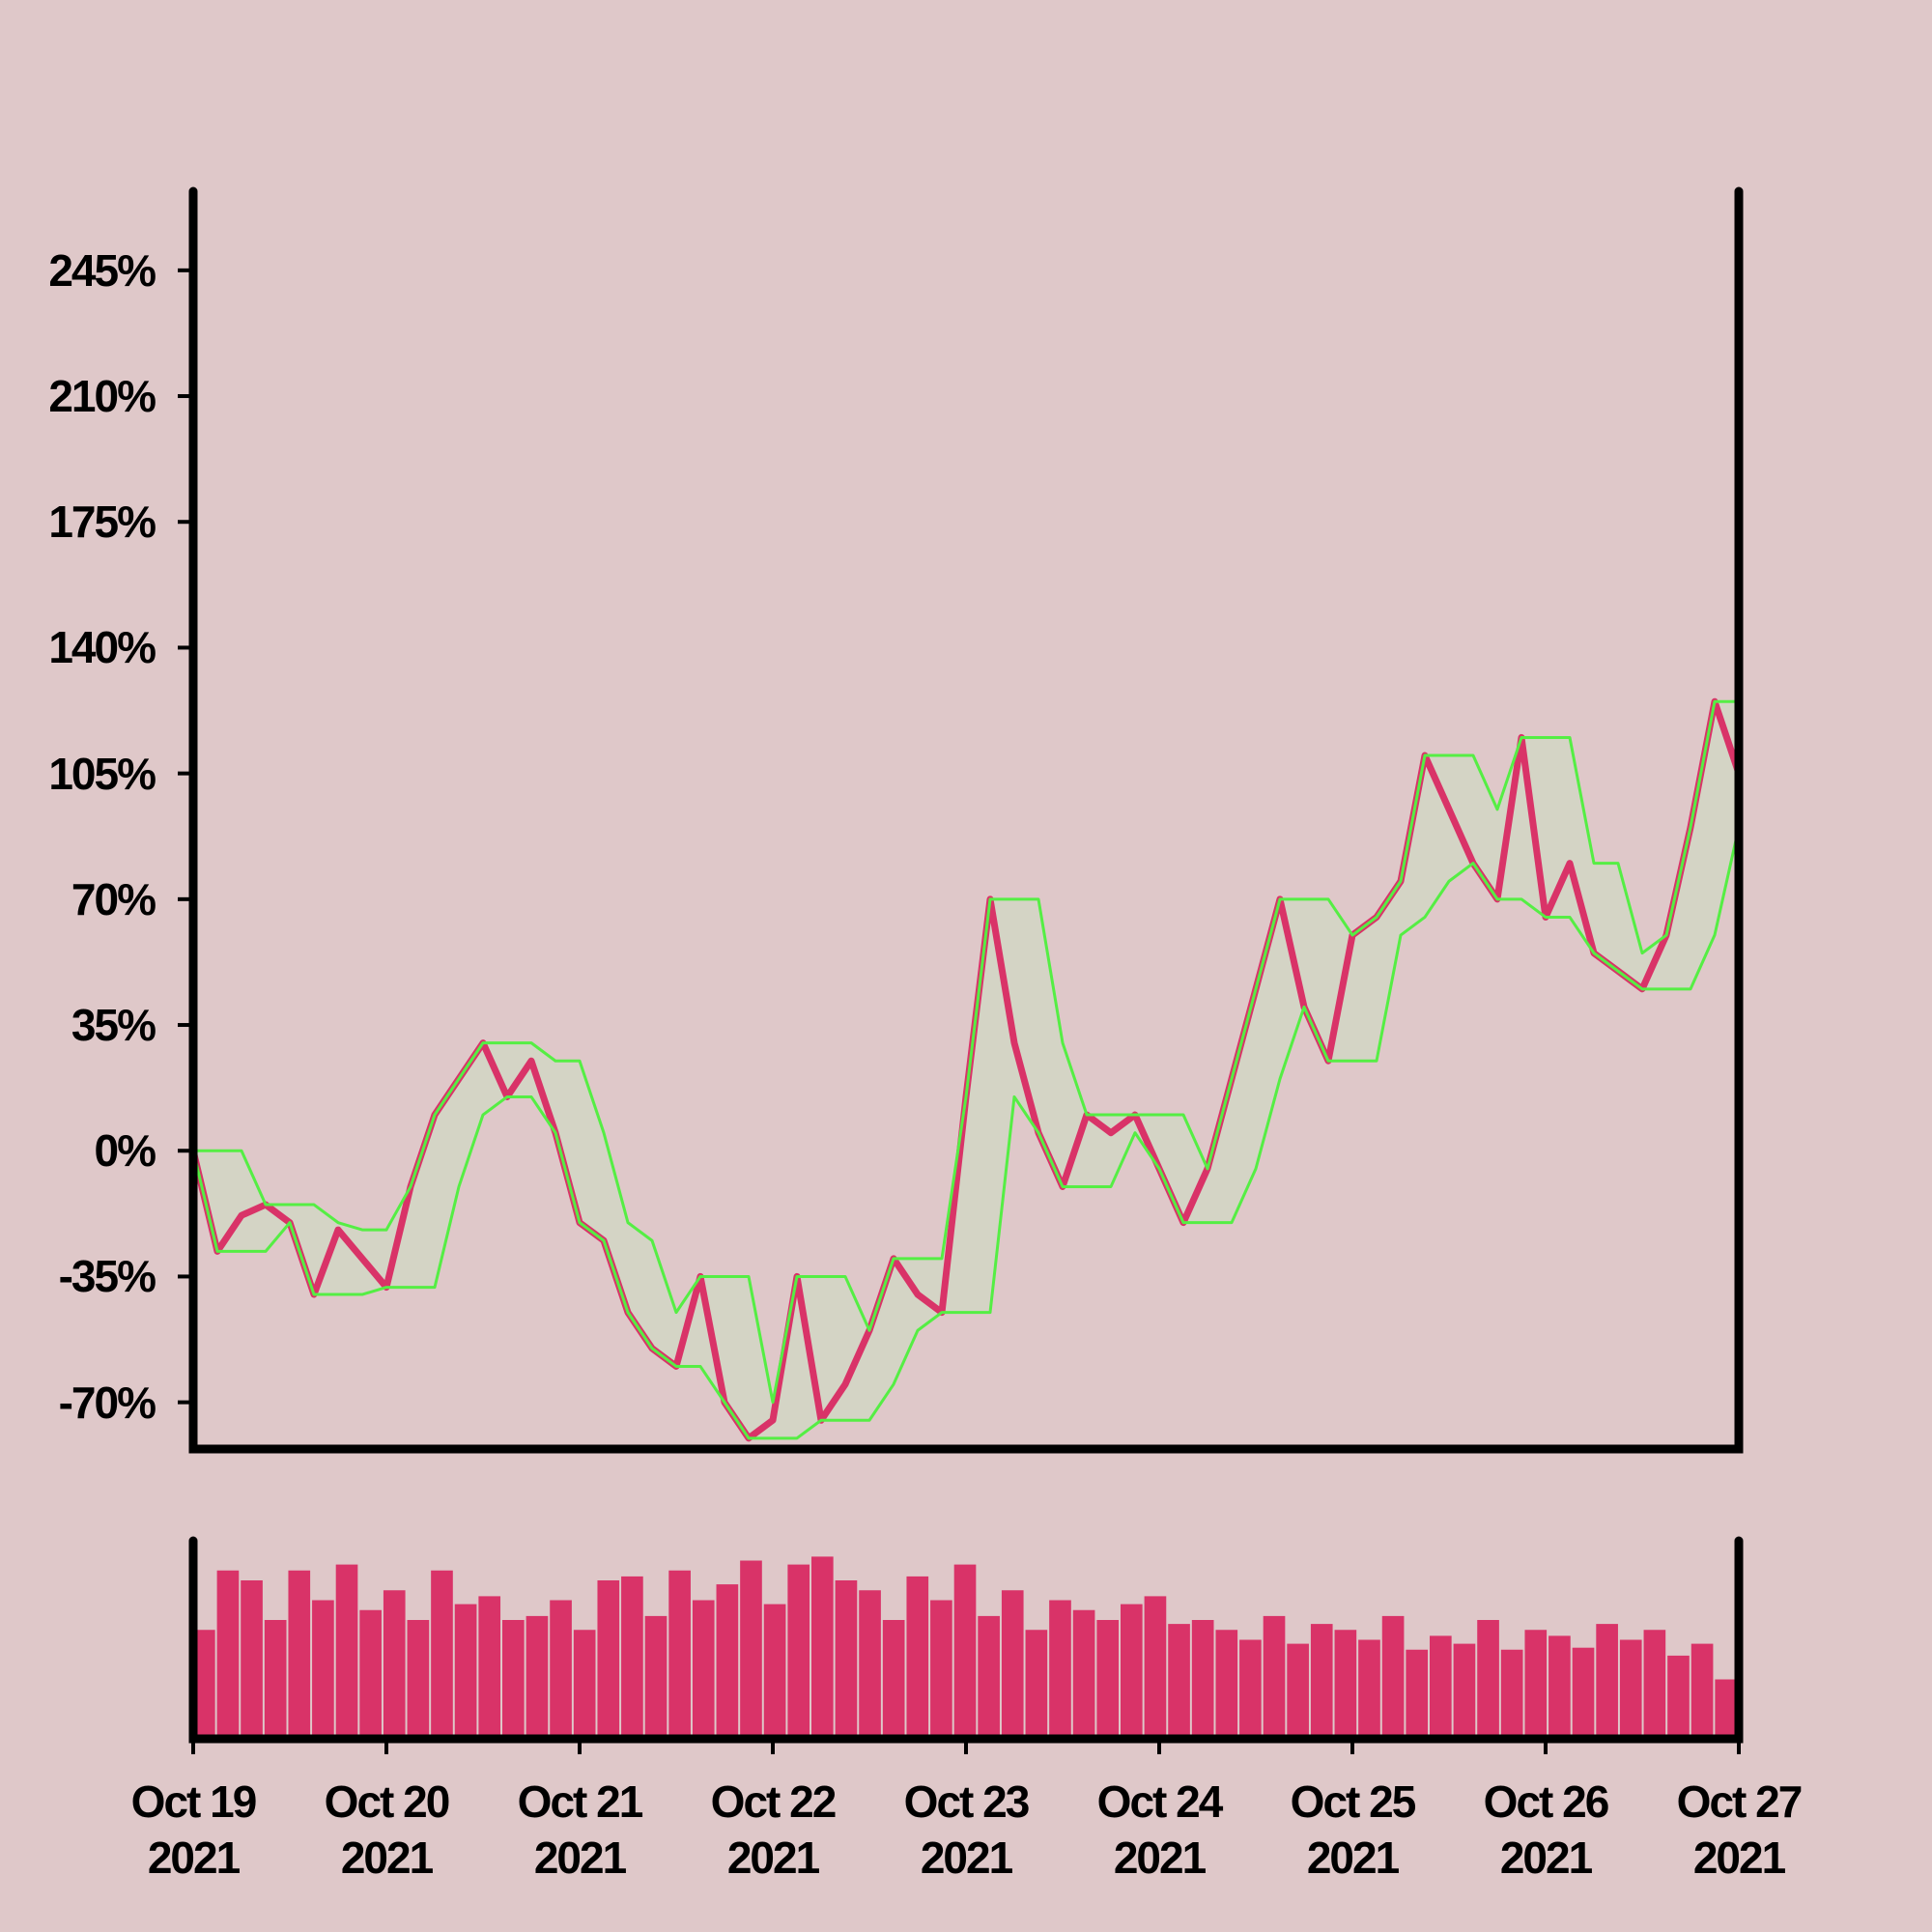  What do you see at coordinates (107, 1402) in the screenshot?
I see `y-tick-label: -70%` at bounding box center [107, 1402].